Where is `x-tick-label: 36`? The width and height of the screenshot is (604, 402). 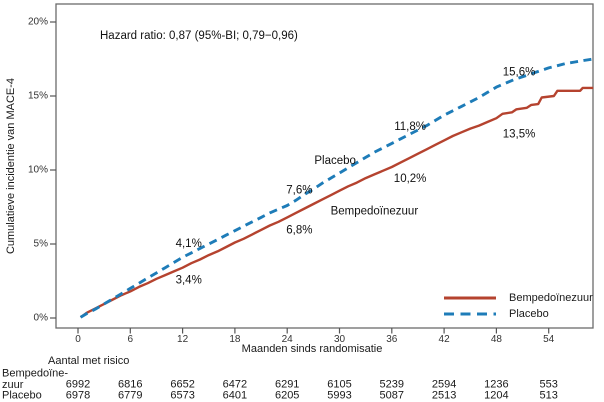 x-tick-label: 36 is located at coordinates (392, 339).